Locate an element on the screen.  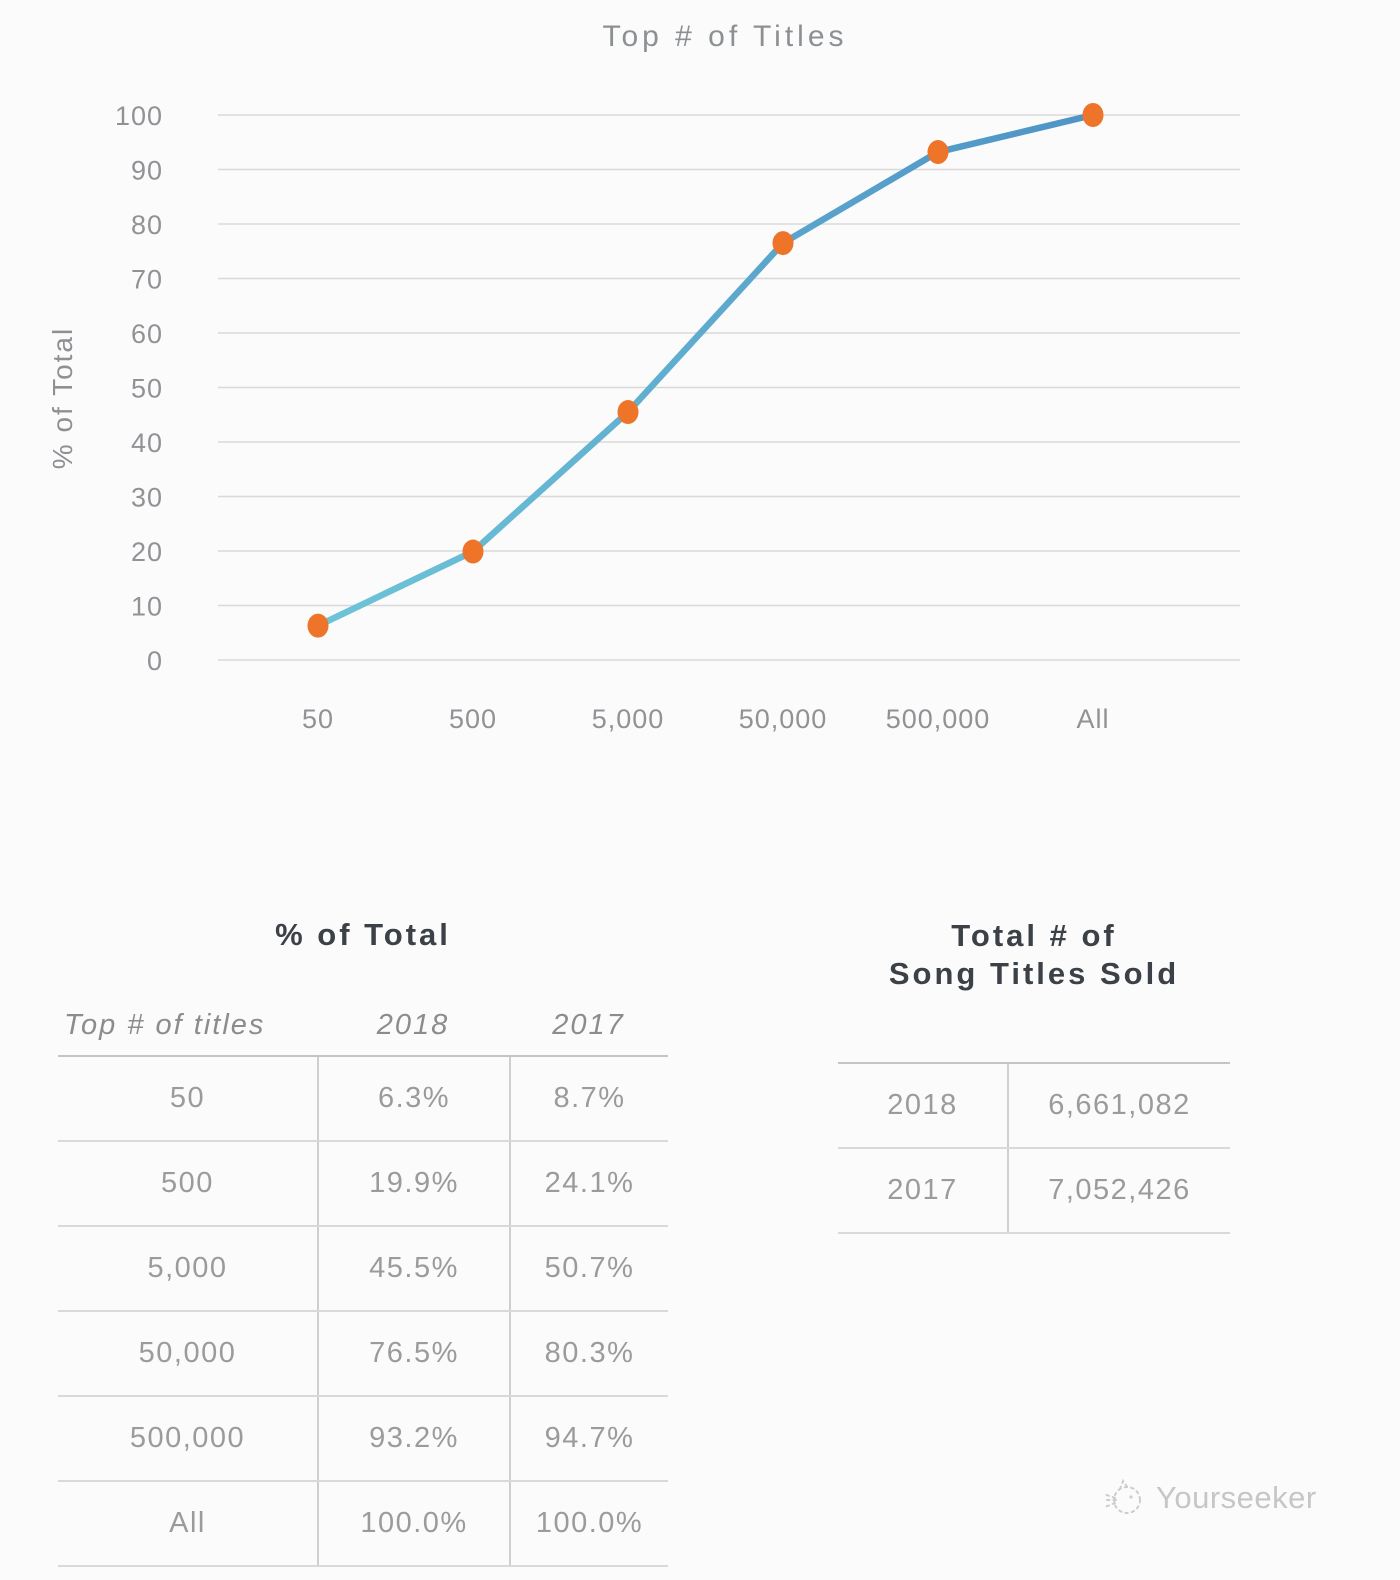
table-row: 500,000 93.2% 94.7% is located at coordinates (363, 1439).